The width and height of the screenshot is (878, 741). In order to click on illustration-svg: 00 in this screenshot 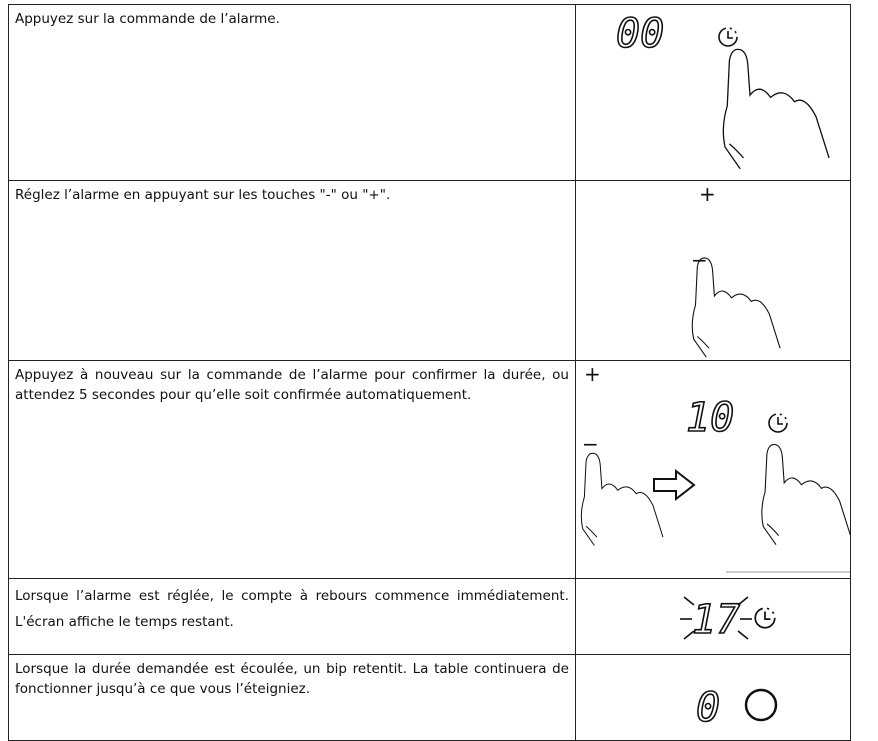, I will do `click(722, 90)`.